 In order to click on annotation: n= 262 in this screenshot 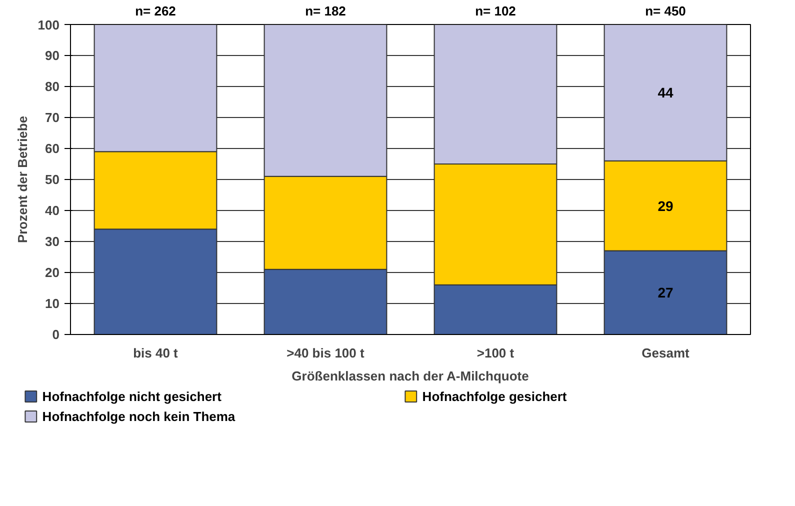, I will do `click(155, 11)`.